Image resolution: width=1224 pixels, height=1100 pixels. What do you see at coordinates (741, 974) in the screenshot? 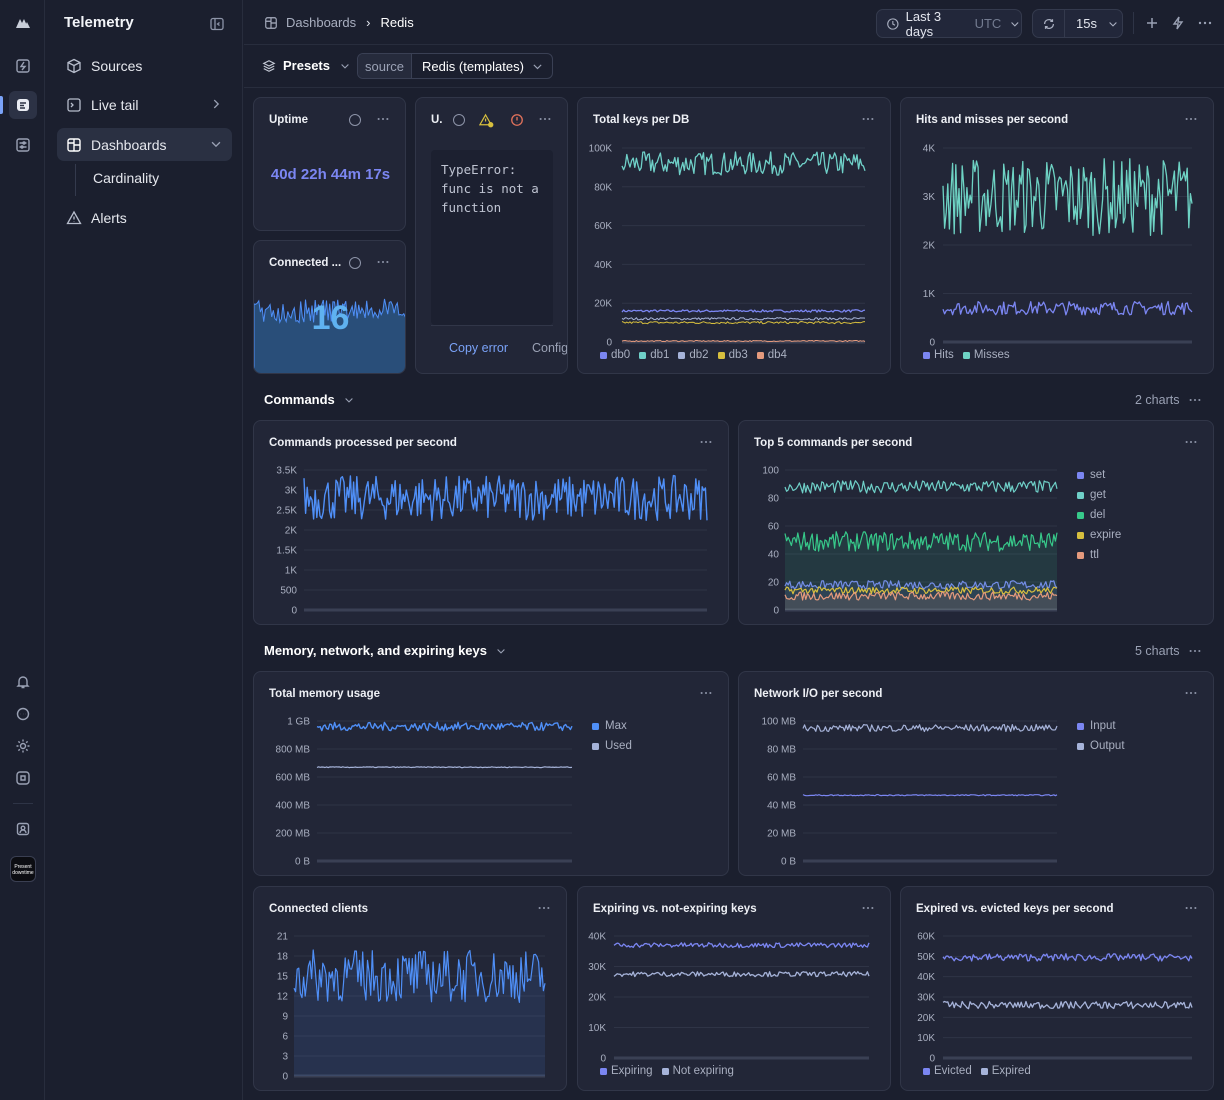
I see `series-line-not-expiring` at bounding box center [741, 974].